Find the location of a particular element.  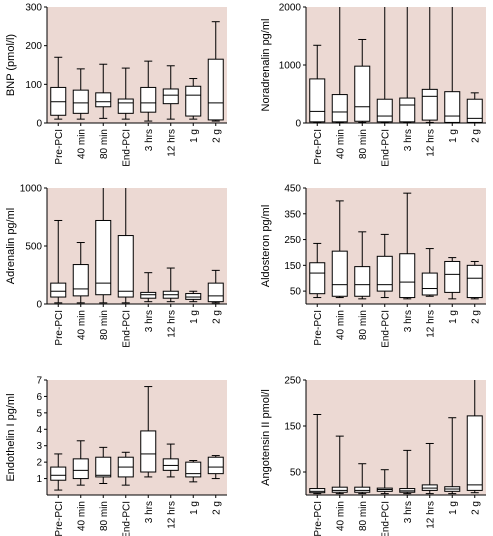

y-tick-label: 7 is located at coordinates (39, 381).